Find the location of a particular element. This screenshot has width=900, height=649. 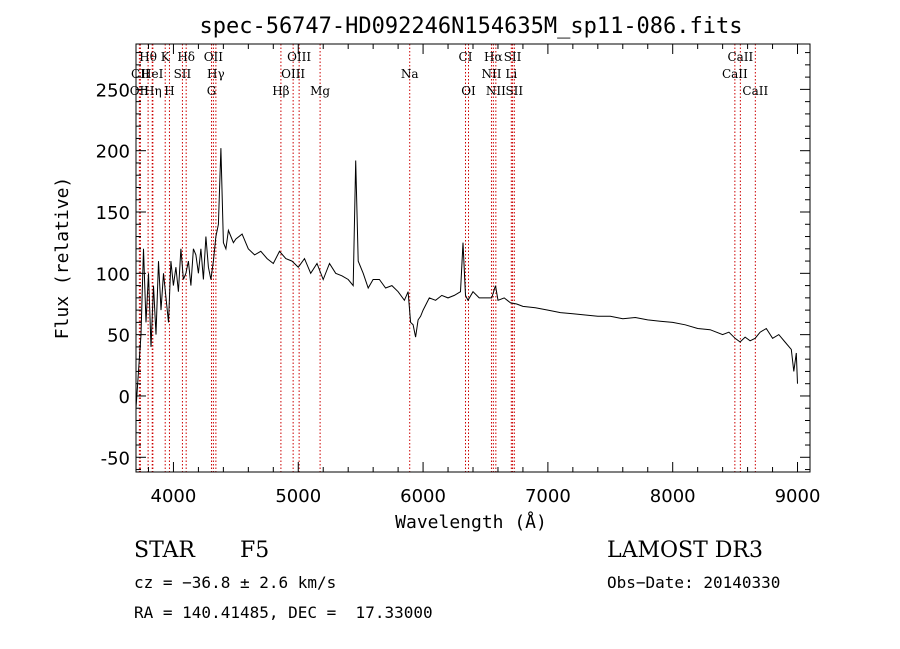

spectral-line-label: CII is located at coordinates (140, 74).